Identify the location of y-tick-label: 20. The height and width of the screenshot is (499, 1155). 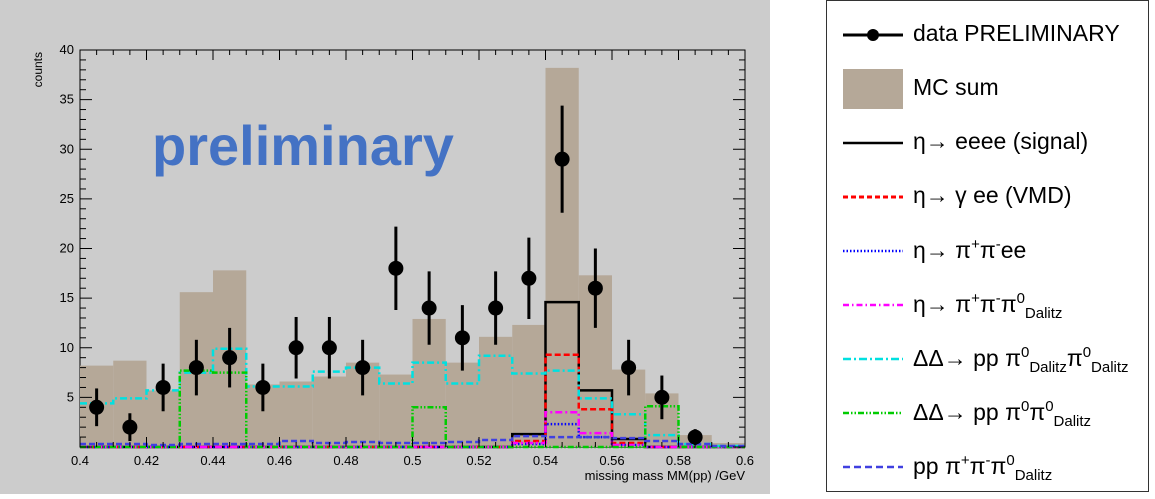
(67, 248).